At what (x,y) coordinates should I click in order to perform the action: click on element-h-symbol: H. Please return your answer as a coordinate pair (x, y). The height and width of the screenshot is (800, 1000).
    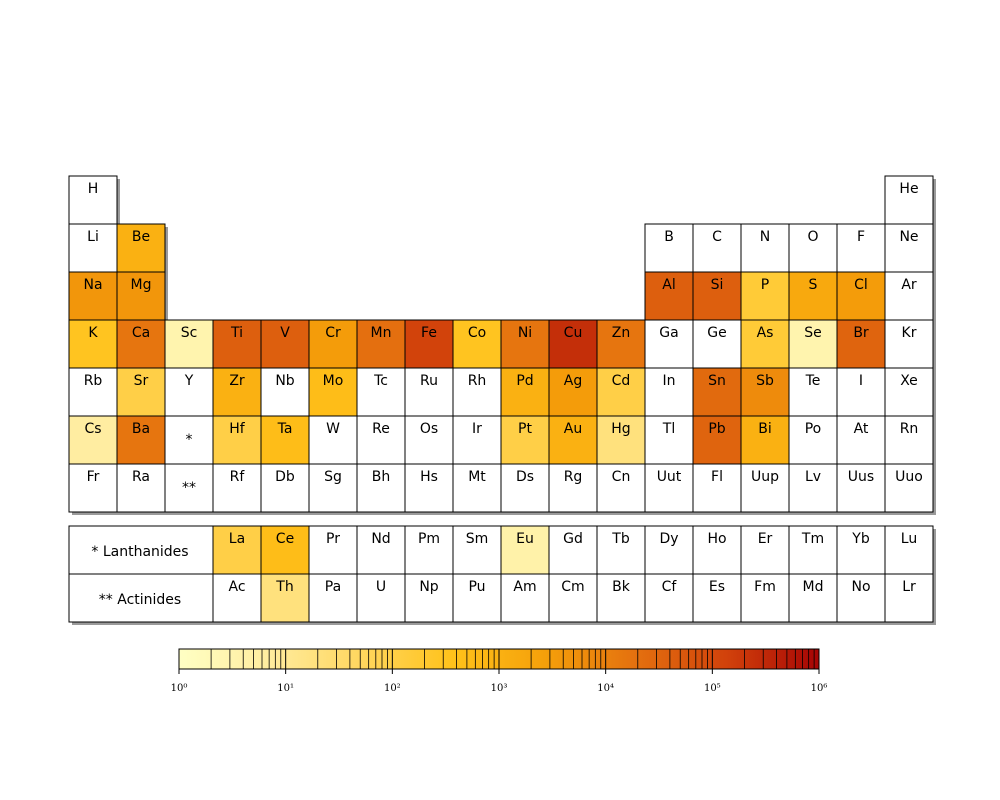
    Looking at the image, I should click on (93, 189).